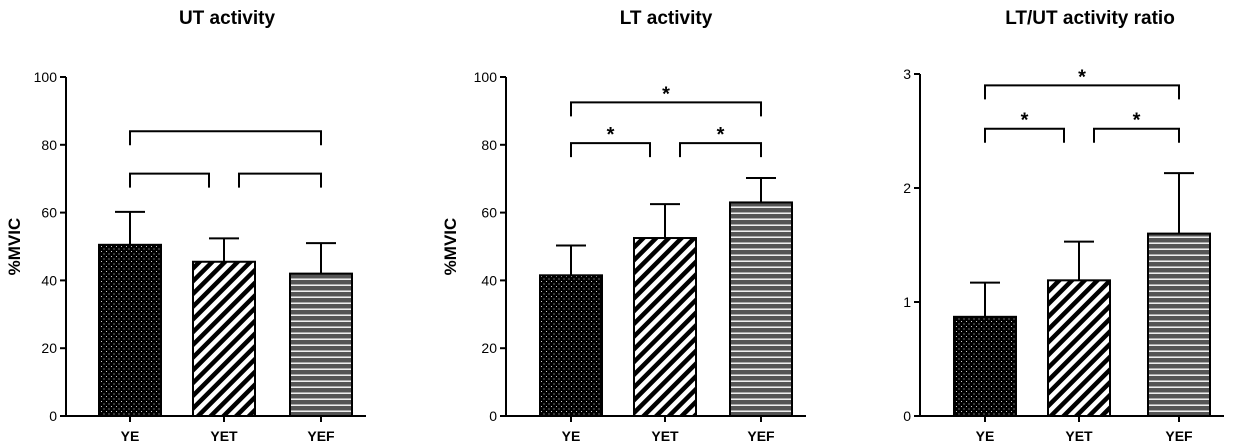 The height and width of the screenshot is (448, 1244). Describe the element at coordinates (227, 18) in the screenshot. I see `chart-title: UT activity` at that location.